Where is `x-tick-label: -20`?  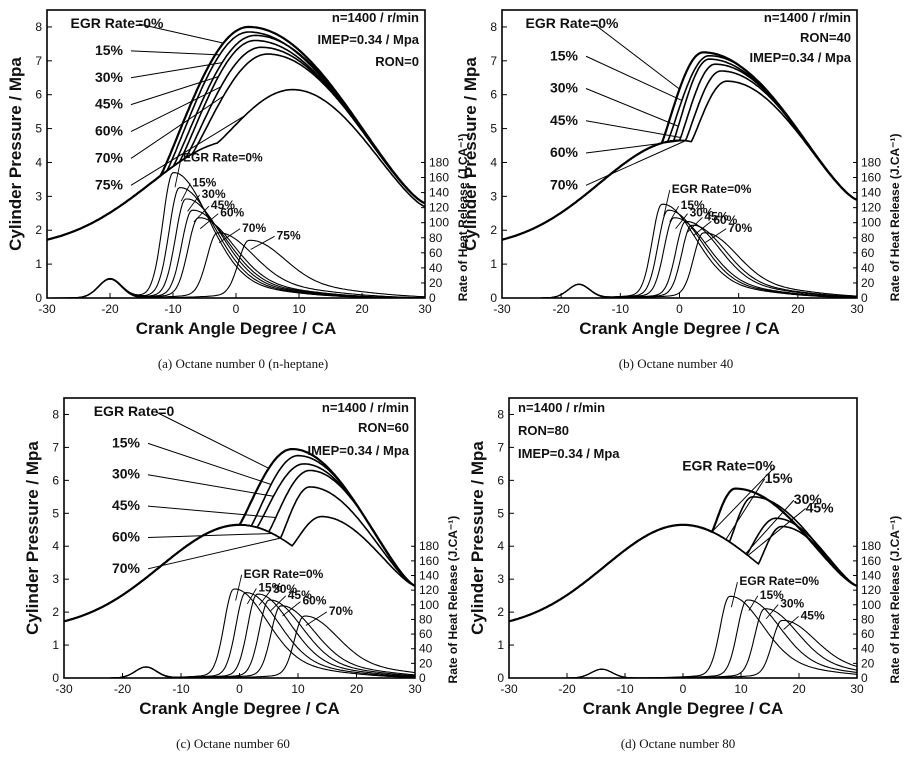
x-tick-label: -20 is located at coordinates (110, 309).